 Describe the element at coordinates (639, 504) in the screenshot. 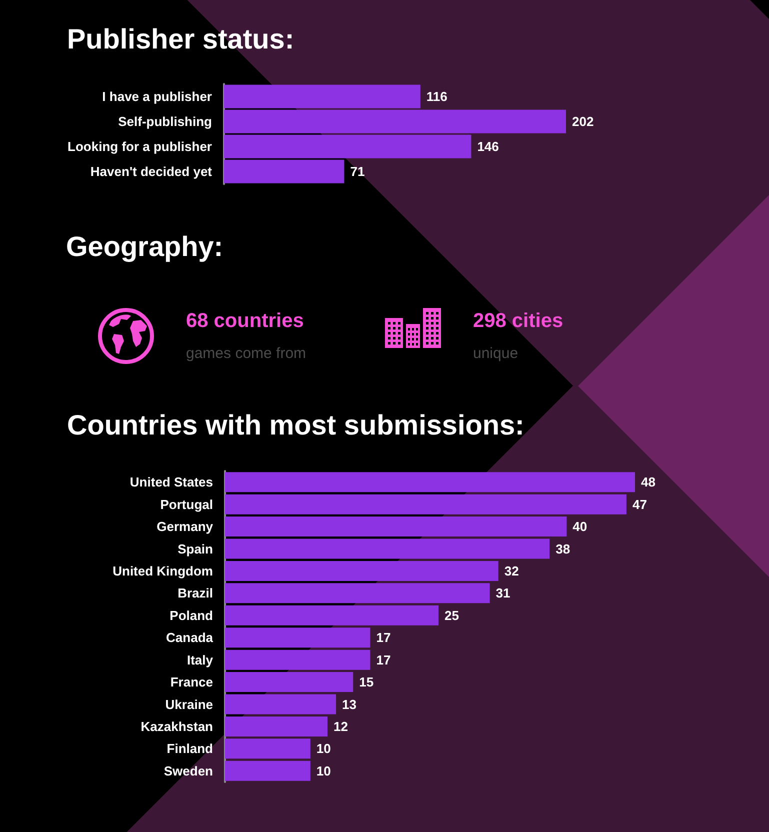

I see `data-label: 47` at that location.